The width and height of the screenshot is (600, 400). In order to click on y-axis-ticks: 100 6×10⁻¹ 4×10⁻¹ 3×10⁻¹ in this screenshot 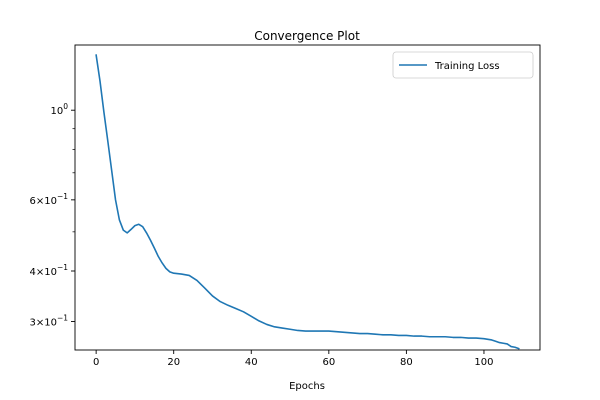, I will do `click(52, 215)`.